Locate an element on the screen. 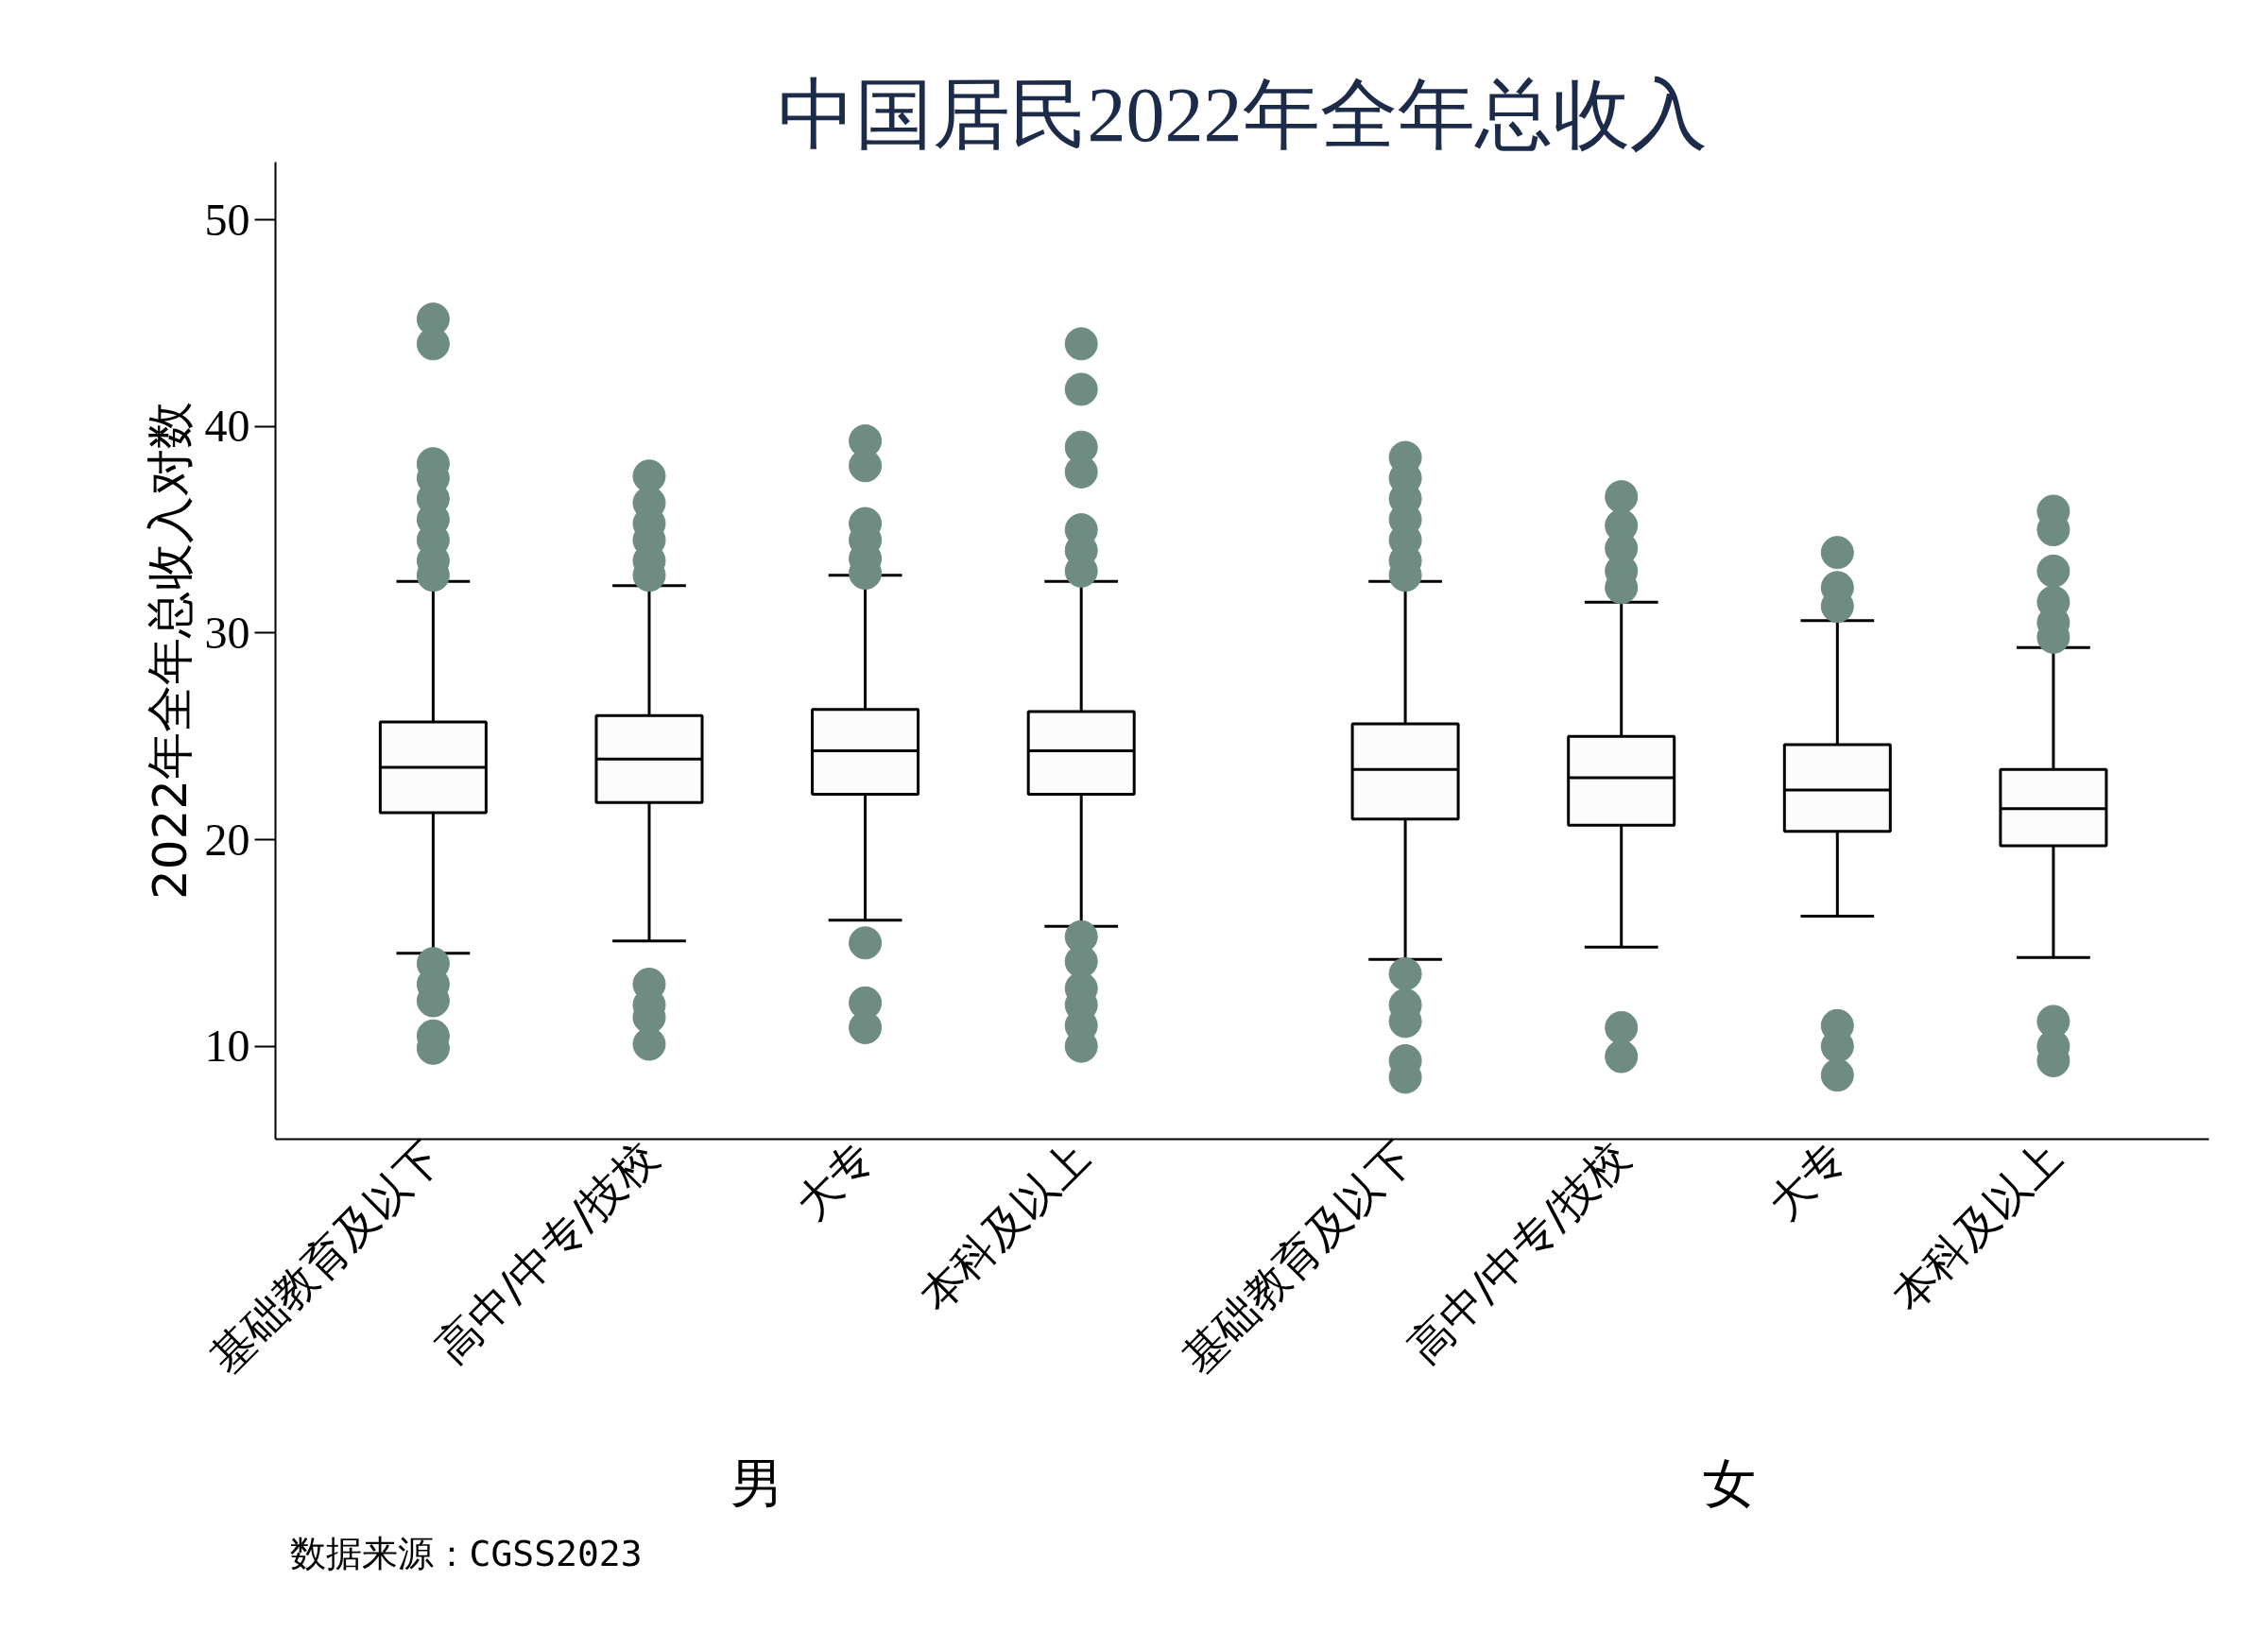  y-tick-label: 10 is located at coordinates (227, 1046).